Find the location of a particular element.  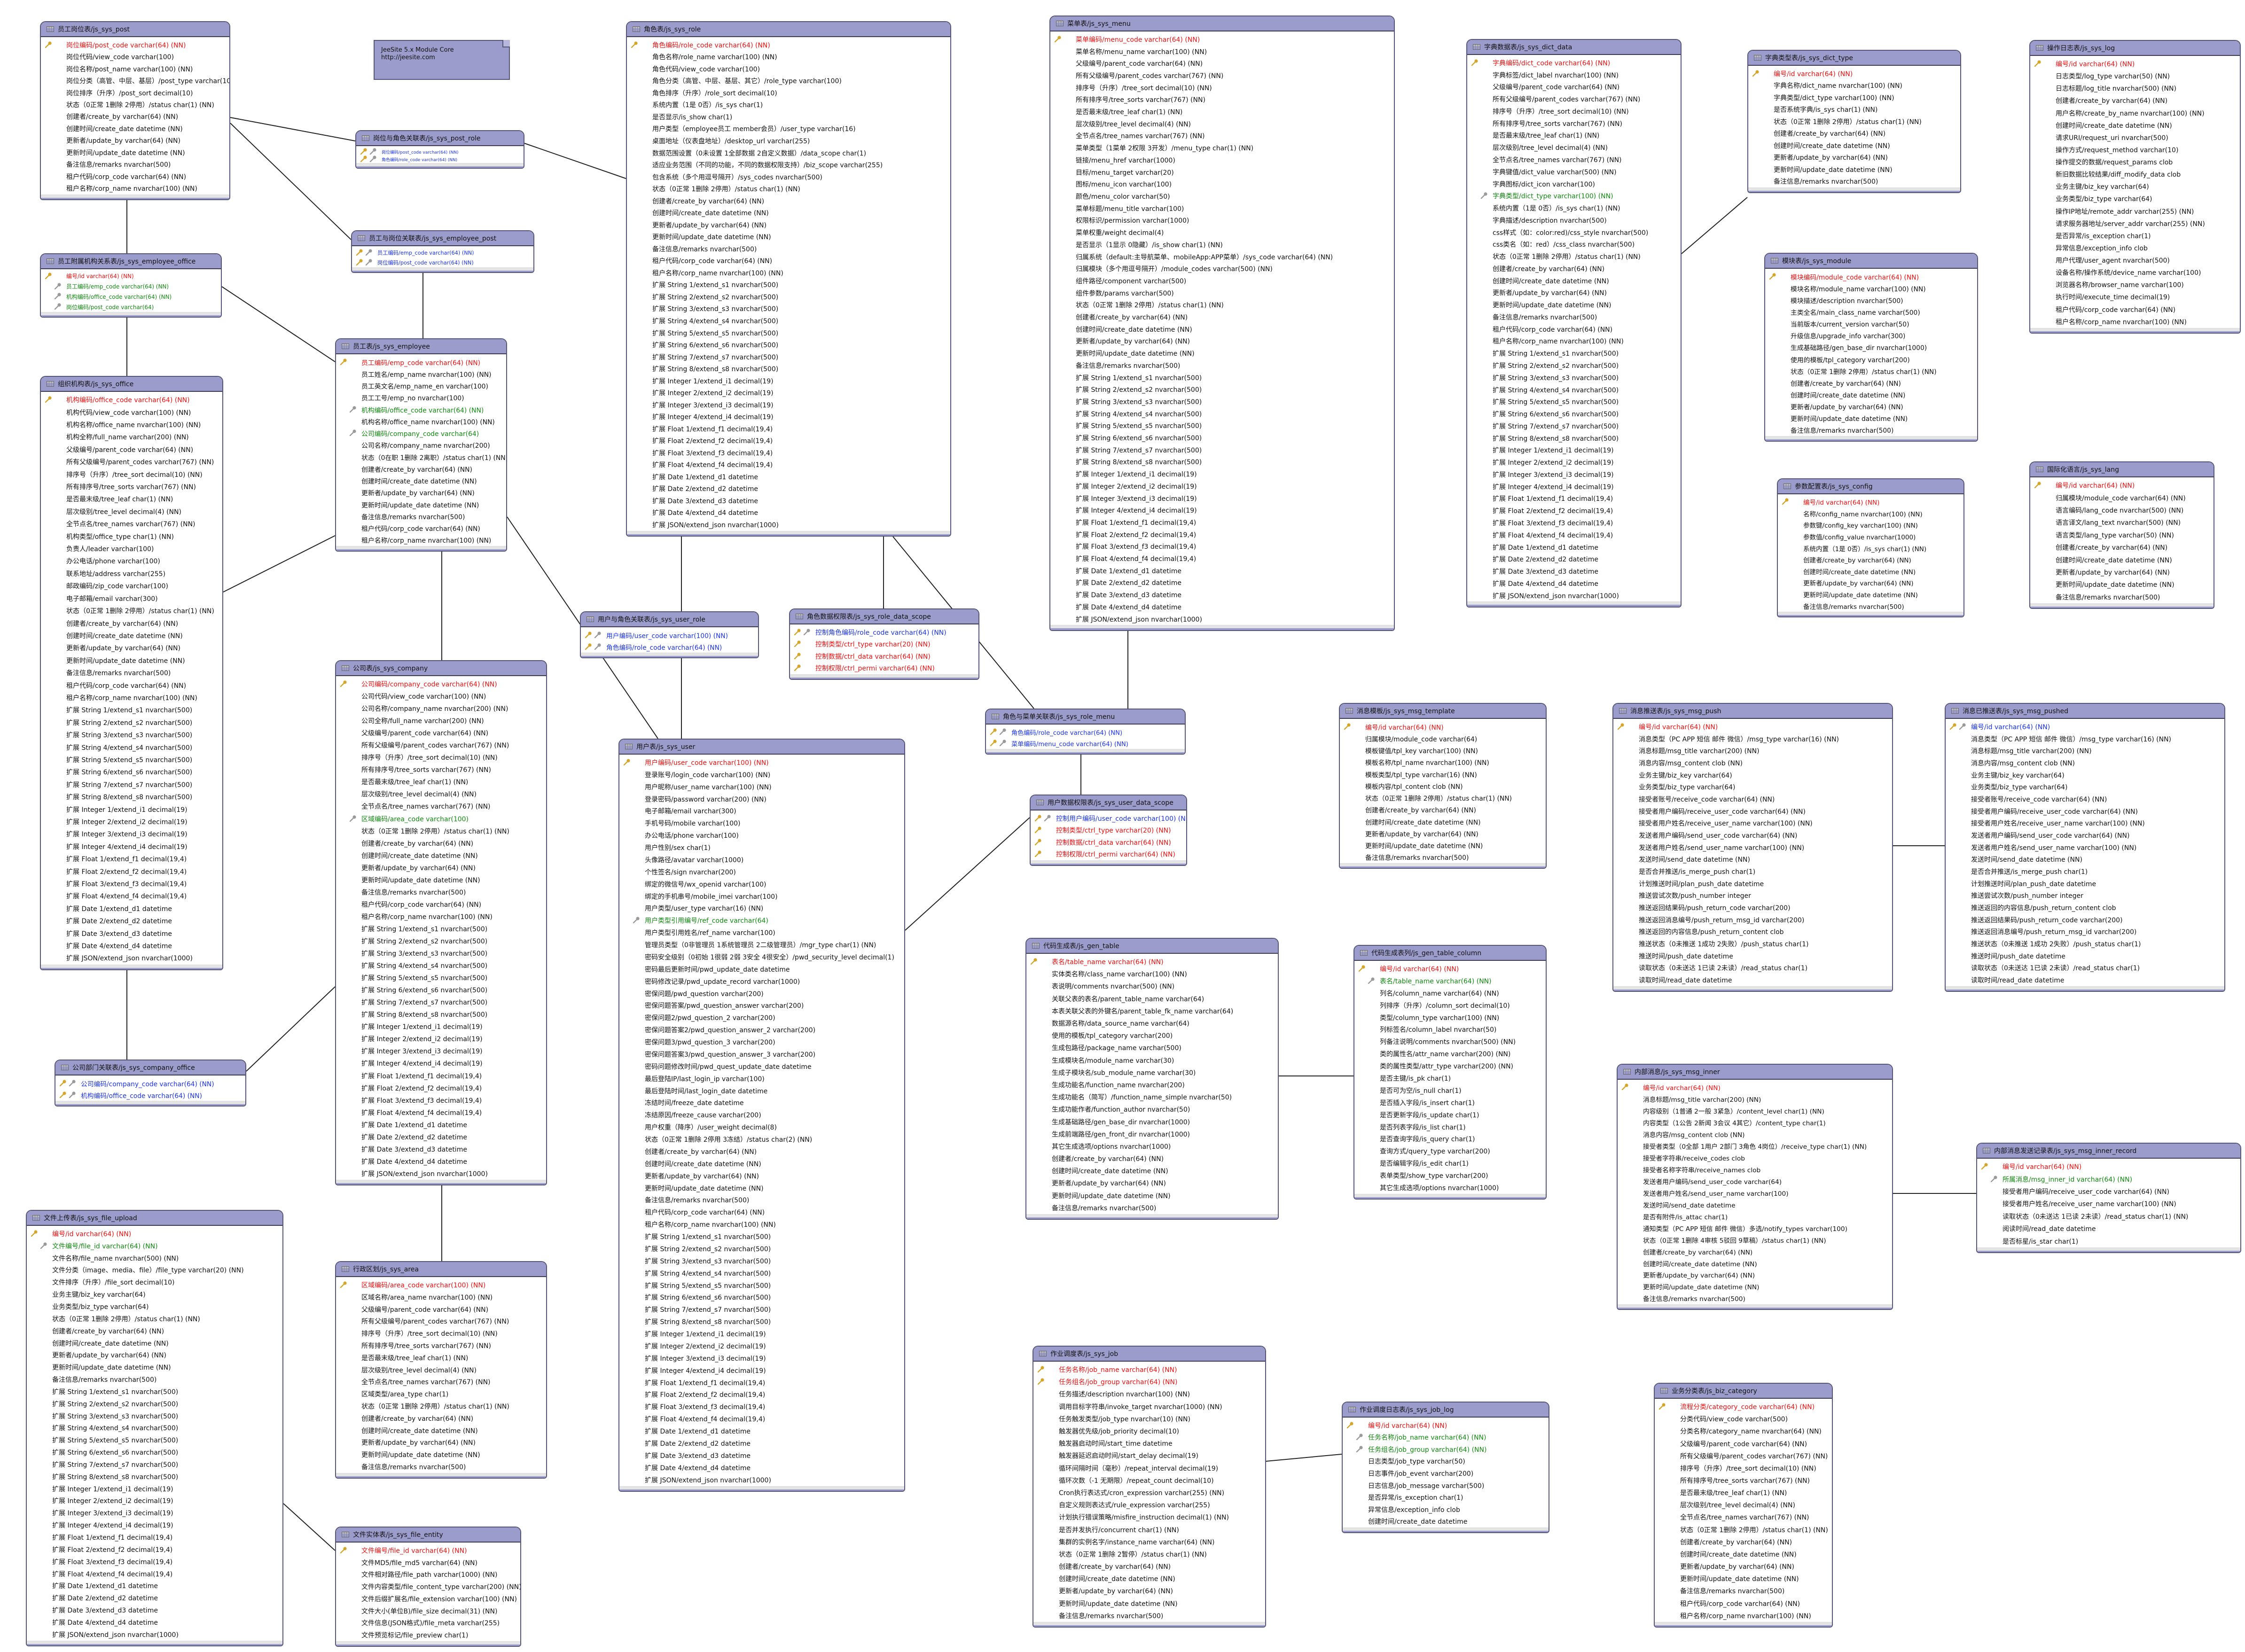

column: 扩展 Date 4/extend_d4 datetime is located at coordinates (1222, 607).